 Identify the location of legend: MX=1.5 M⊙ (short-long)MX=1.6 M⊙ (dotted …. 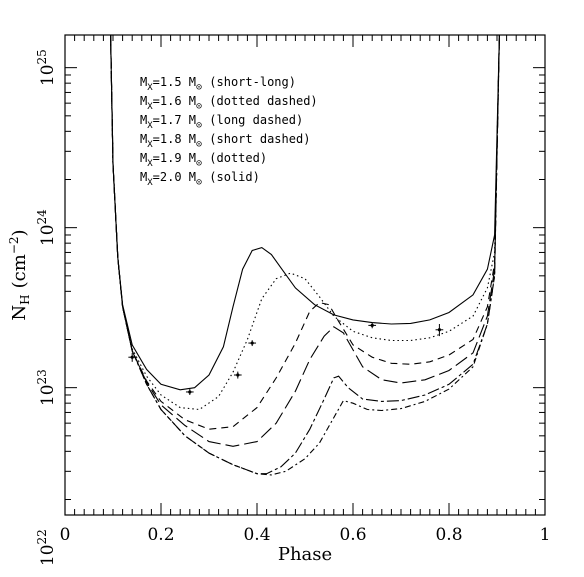
(229, 131).